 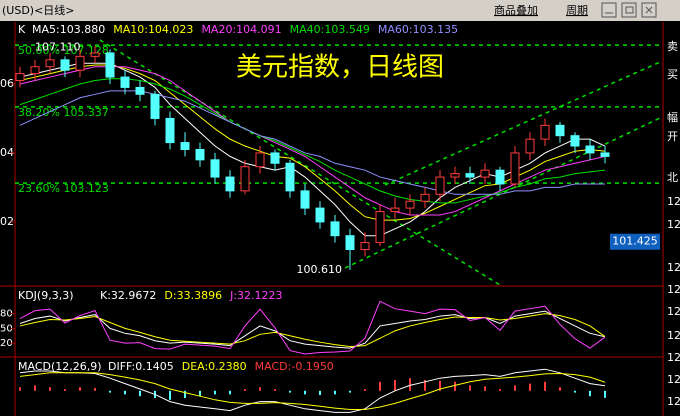 I want to click on y-tick-label: 06, so click(x=7, y=83).